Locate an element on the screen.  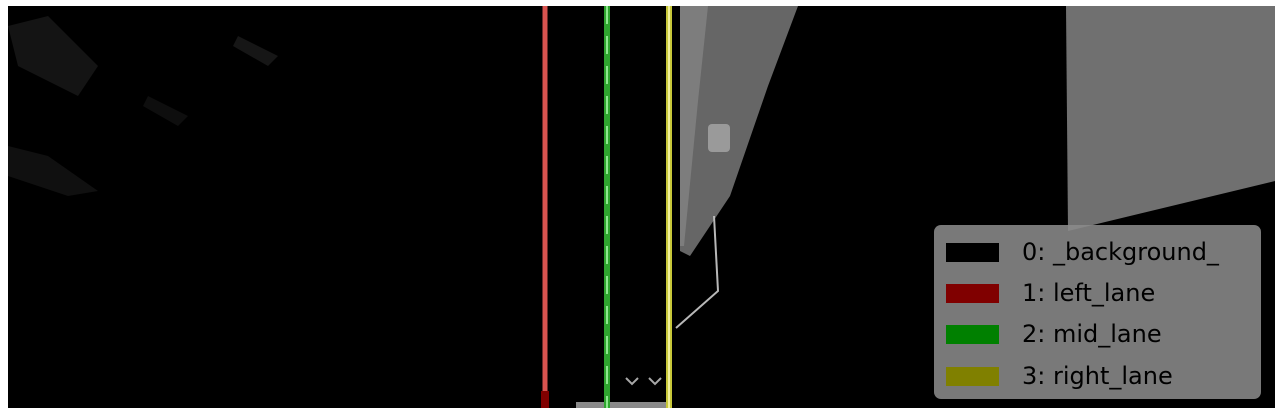
legend-swatch-right-lane is located at coordinates (972, 376).